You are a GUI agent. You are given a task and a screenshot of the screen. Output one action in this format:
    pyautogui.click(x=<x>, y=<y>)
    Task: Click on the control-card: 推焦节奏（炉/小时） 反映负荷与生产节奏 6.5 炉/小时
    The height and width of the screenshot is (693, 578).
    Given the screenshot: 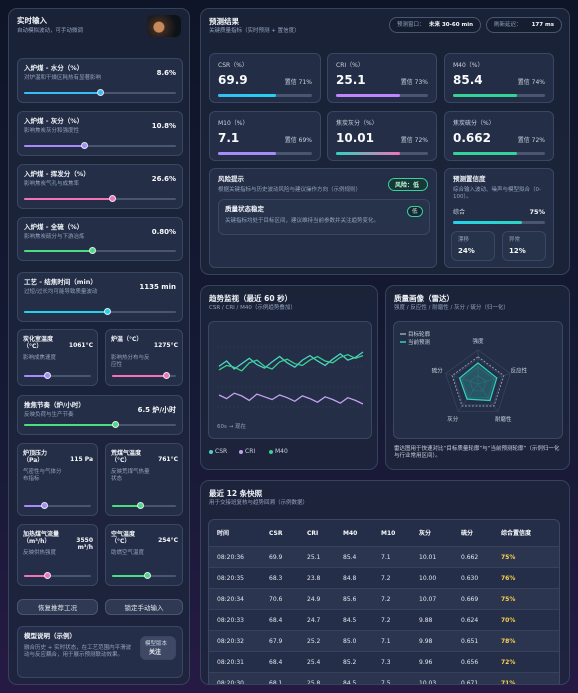 What is the action you would take?
    pyautogui.click(x=100, y=415)
    